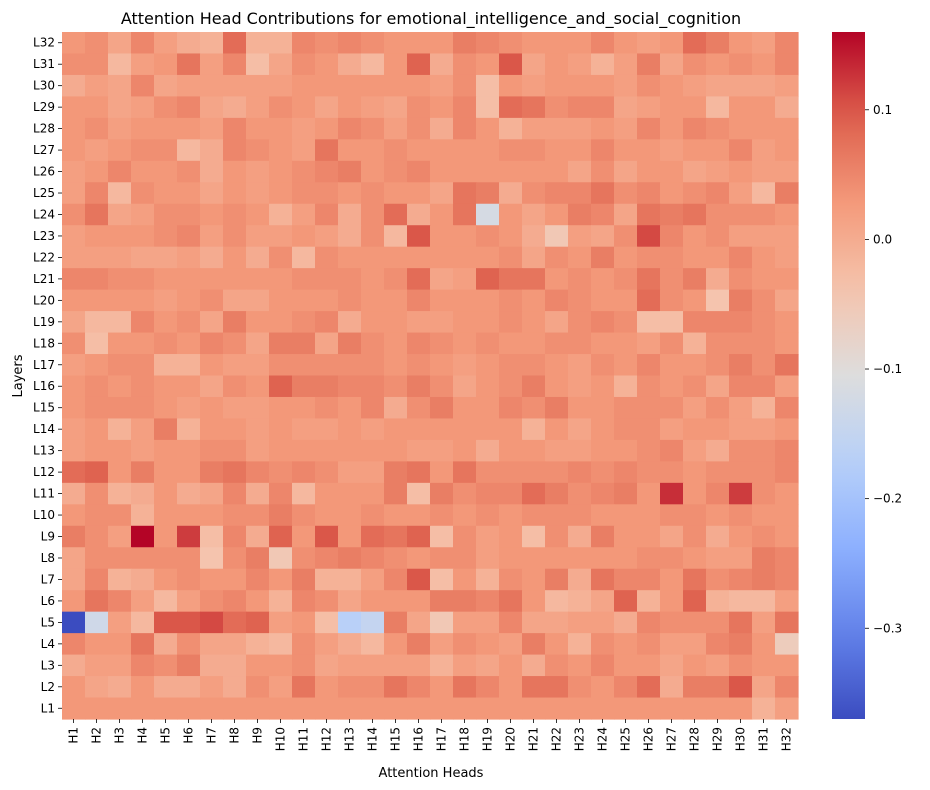  Describe the element at coordinates (44, 129) in the screenshot. I see `y-tick-label: L28` at that location.